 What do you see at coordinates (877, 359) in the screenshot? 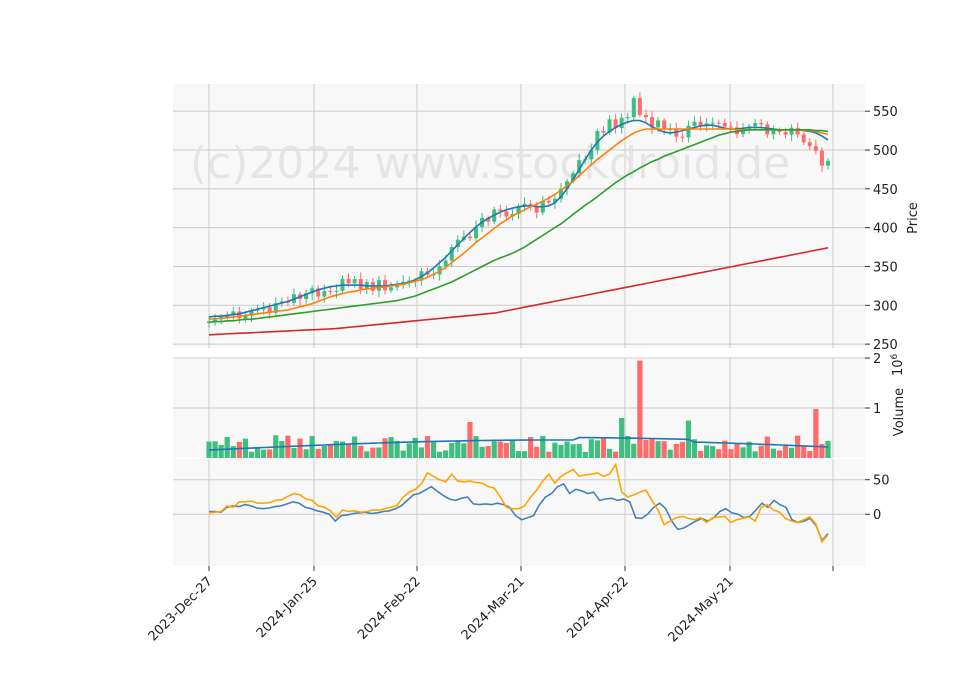
I see `y-tick-label: 2` at bounding box center [877, 359].